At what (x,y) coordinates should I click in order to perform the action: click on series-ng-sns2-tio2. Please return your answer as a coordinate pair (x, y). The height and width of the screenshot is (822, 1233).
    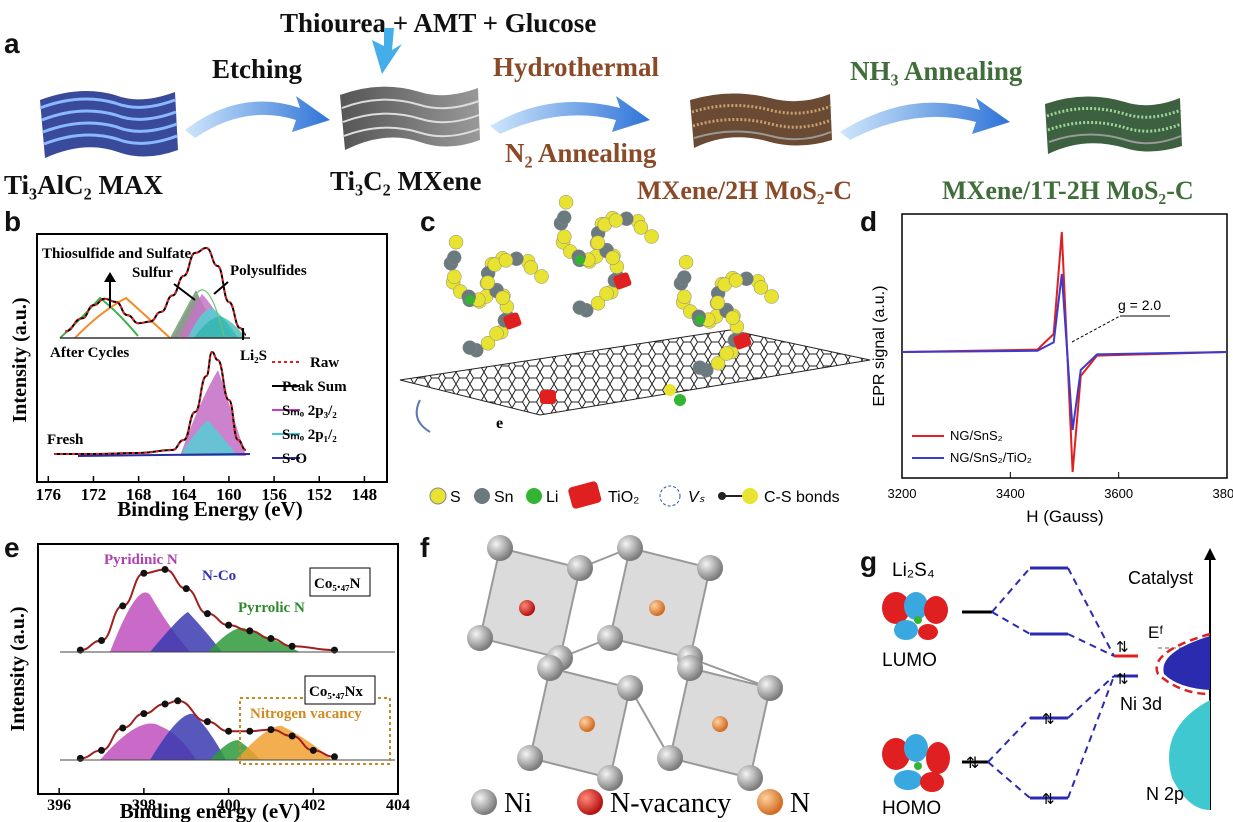
    Looking at the image, I should click on (1064, 352).